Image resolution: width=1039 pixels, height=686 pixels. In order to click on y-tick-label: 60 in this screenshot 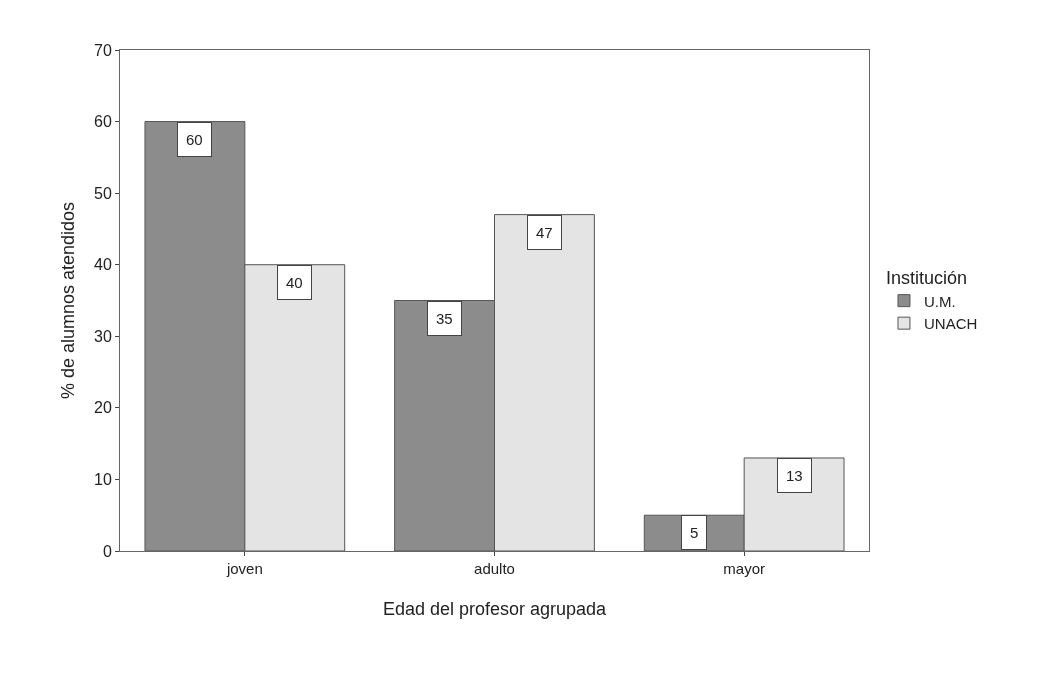, I will do `click(103, 122)`.